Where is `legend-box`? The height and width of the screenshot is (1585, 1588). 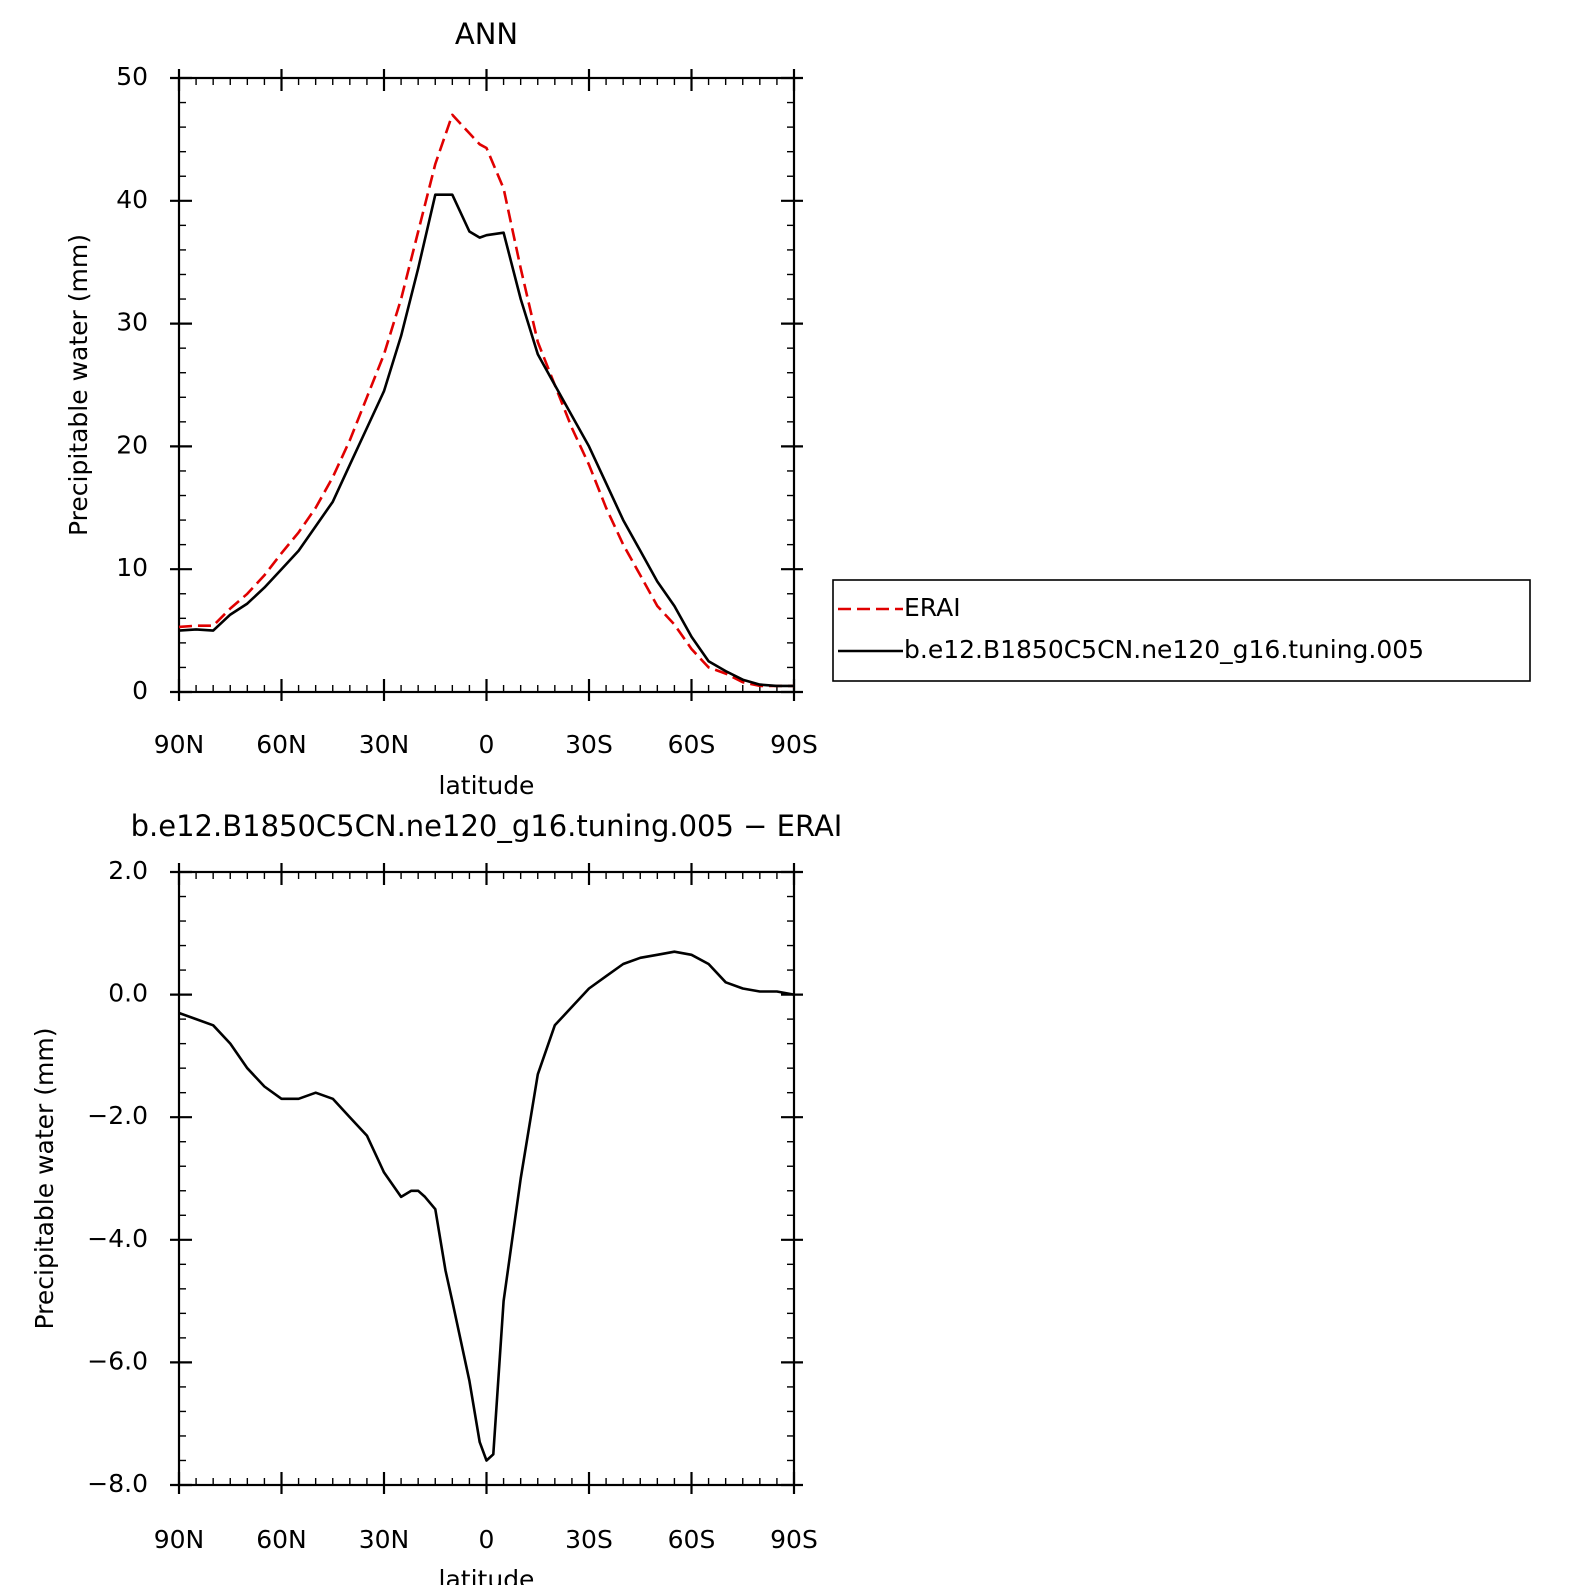 legend-box is located at coordinates (1181, 630).